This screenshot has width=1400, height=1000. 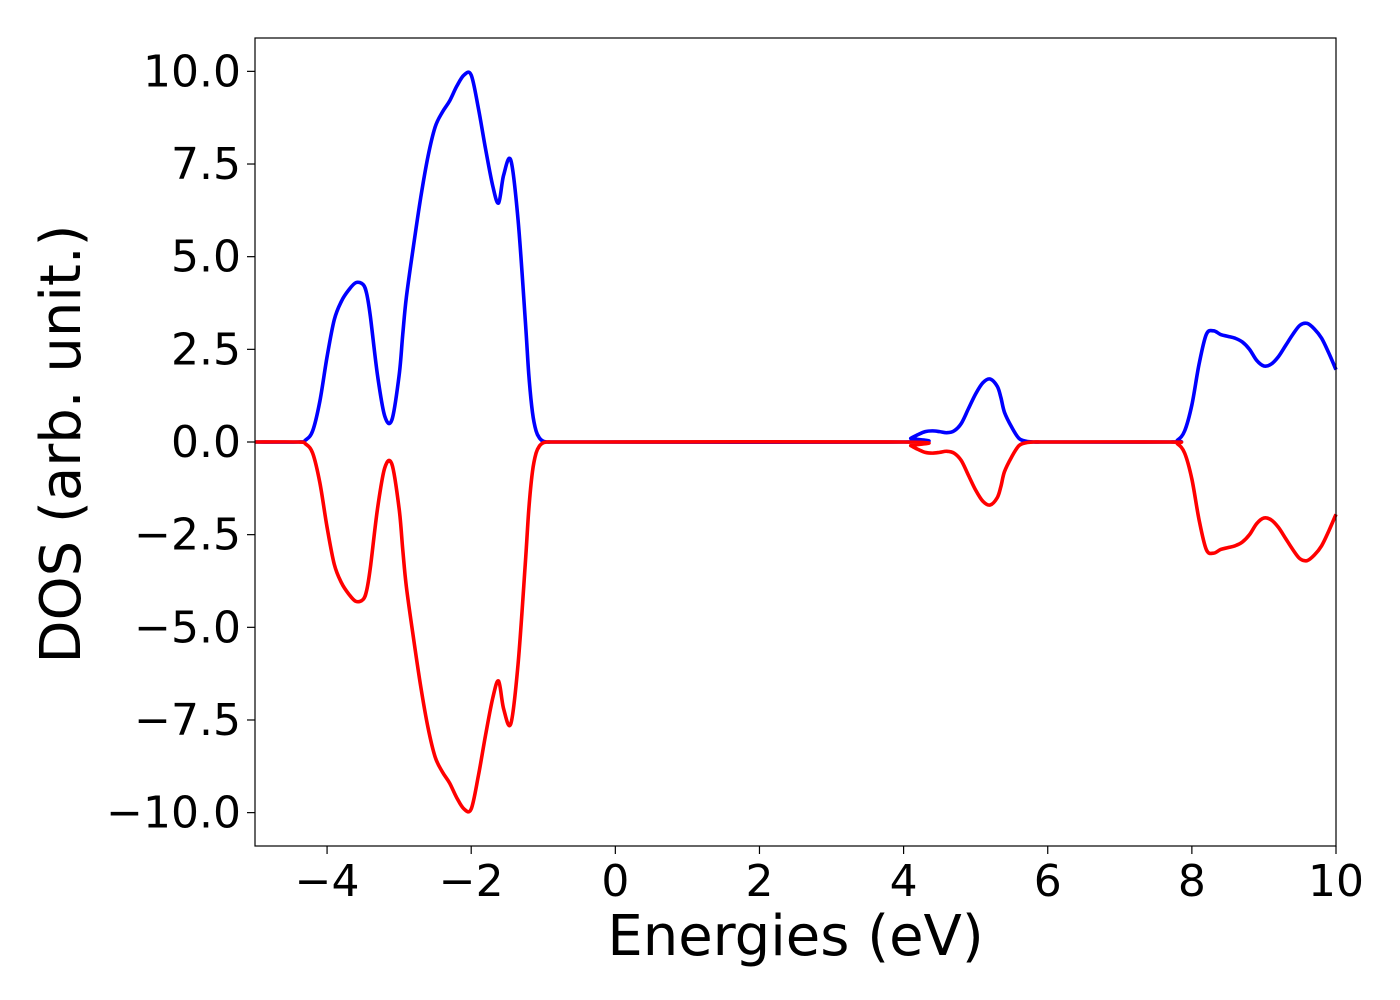 I want to click on x-tick-label: 8, so click(x=1192, y=881).